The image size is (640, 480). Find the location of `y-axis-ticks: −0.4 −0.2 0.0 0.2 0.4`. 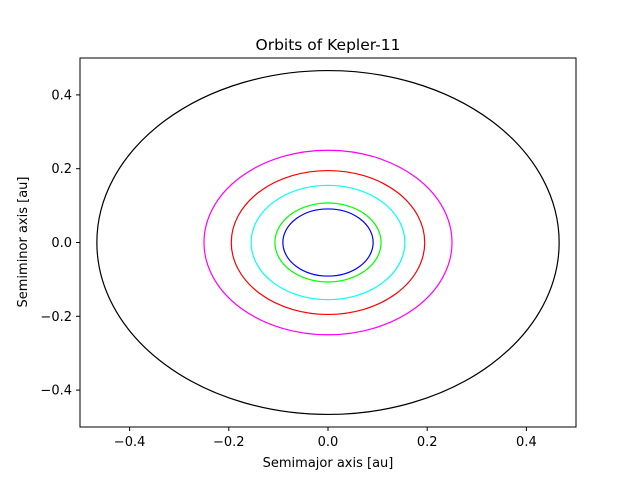

y-axis-ticks: −0.4 −0.2 0.0 0.2 0.4 is located at coordinates (60, 243).